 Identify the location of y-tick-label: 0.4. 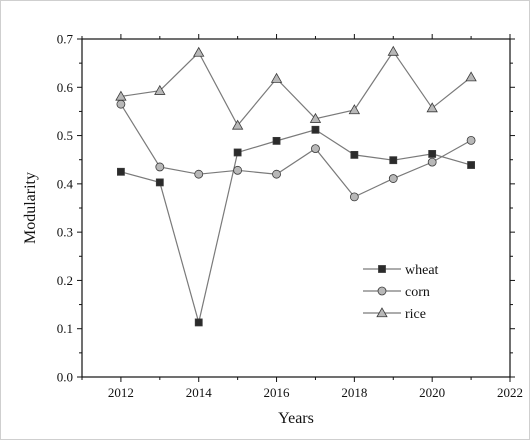
(65, 183).